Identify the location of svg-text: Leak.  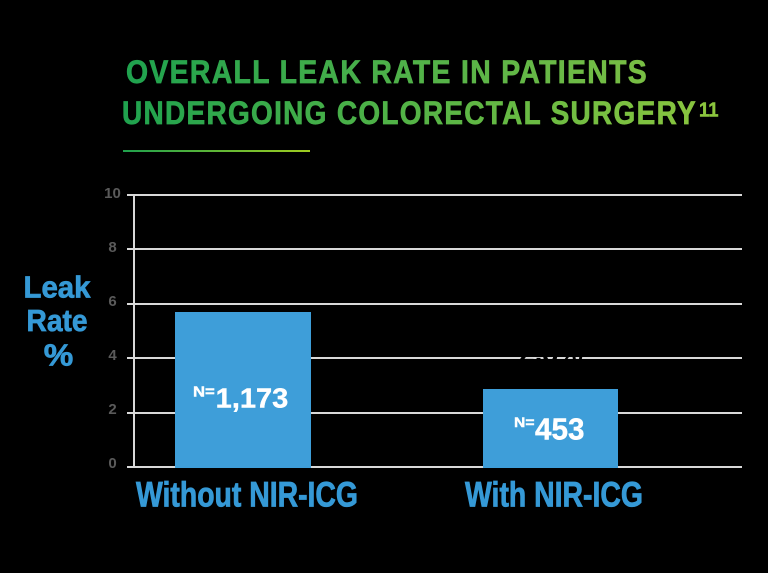
(58, 287).